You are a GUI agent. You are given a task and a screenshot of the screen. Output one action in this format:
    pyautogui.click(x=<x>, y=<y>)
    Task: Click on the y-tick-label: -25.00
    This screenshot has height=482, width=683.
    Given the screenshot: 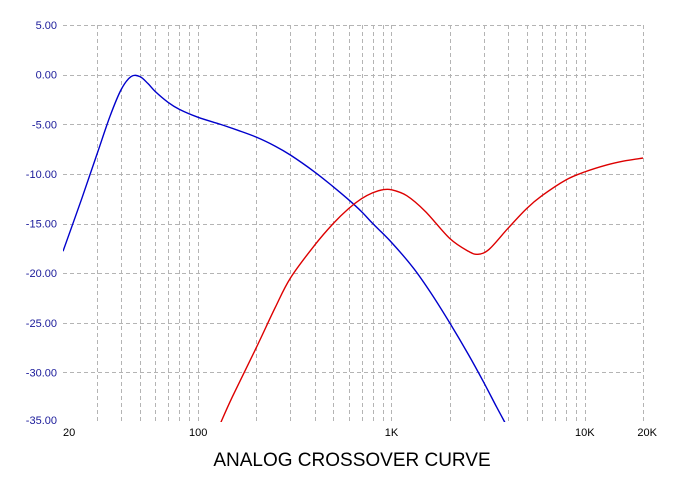 What is the action you would take?
    pyautogui.click(x=41, y=324)
    